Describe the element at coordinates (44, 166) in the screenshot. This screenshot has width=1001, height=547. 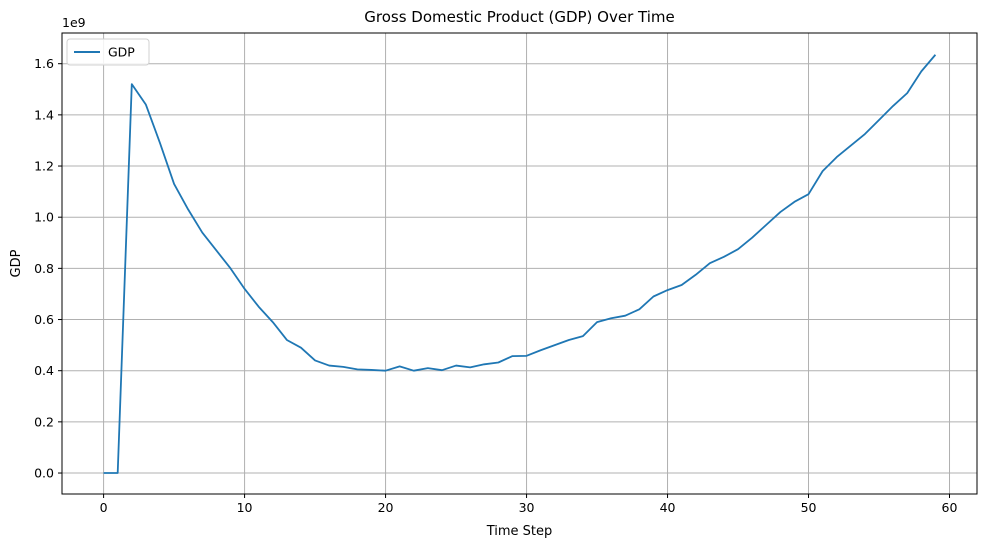
I see `y-tick-label: 1.2` at that location.